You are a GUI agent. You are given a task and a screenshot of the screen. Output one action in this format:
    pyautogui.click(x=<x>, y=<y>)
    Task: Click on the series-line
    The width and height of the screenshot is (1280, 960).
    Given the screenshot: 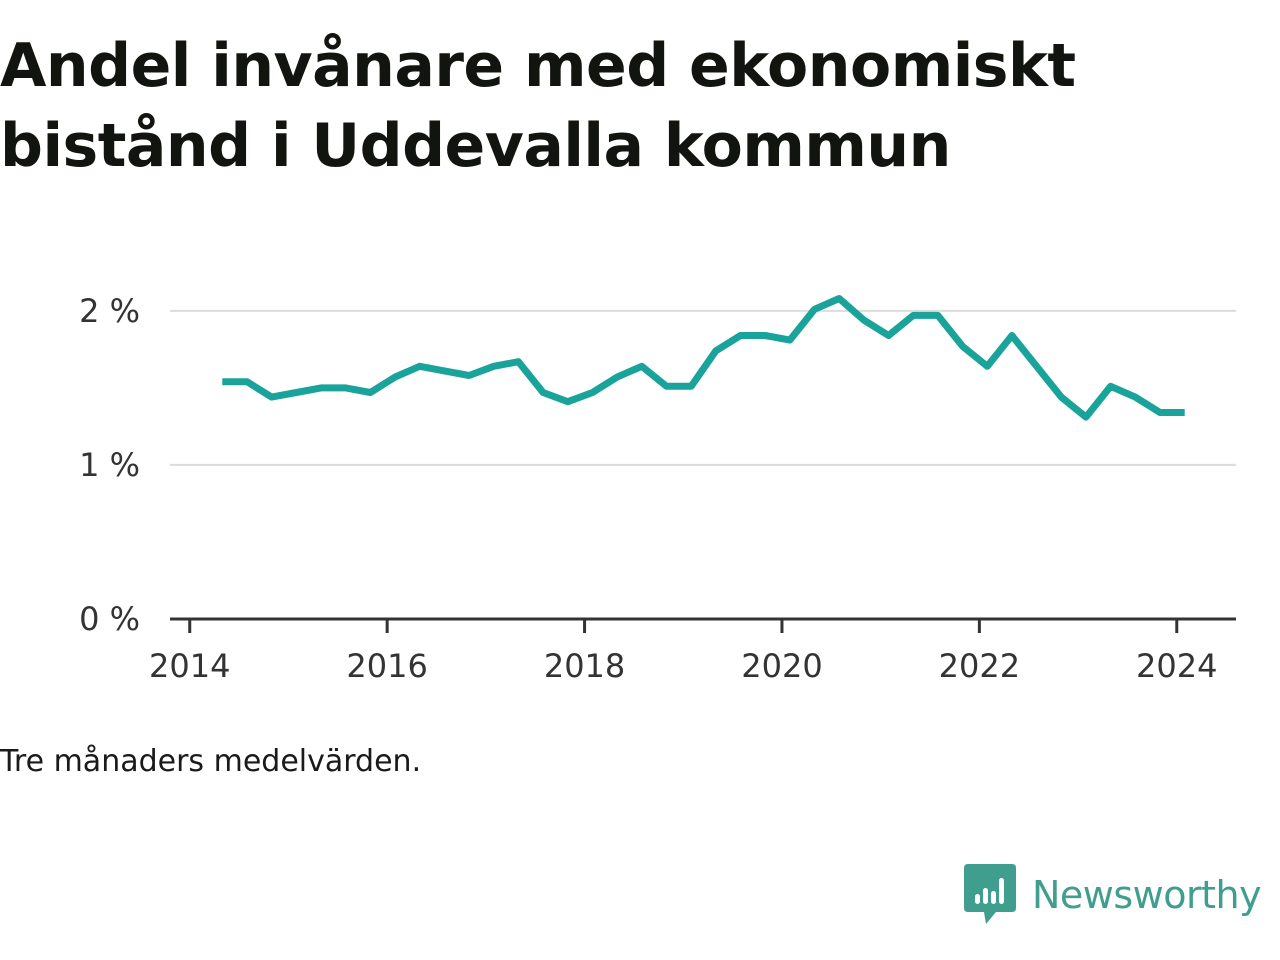 What is the action you would take?
    pyautogui.click(x=703, y=358)
    